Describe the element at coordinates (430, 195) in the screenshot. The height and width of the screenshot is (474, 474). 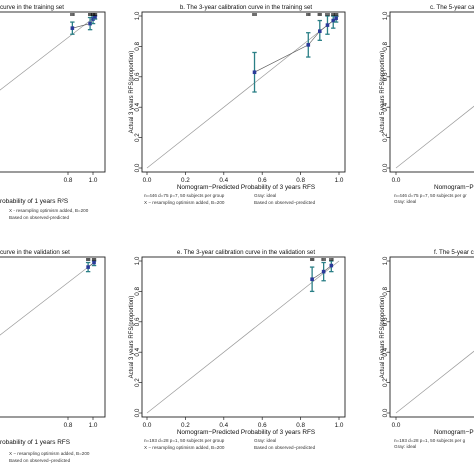
I see `footnote: n=446 d=75 p=7, 50 subjects per gr` at that location.